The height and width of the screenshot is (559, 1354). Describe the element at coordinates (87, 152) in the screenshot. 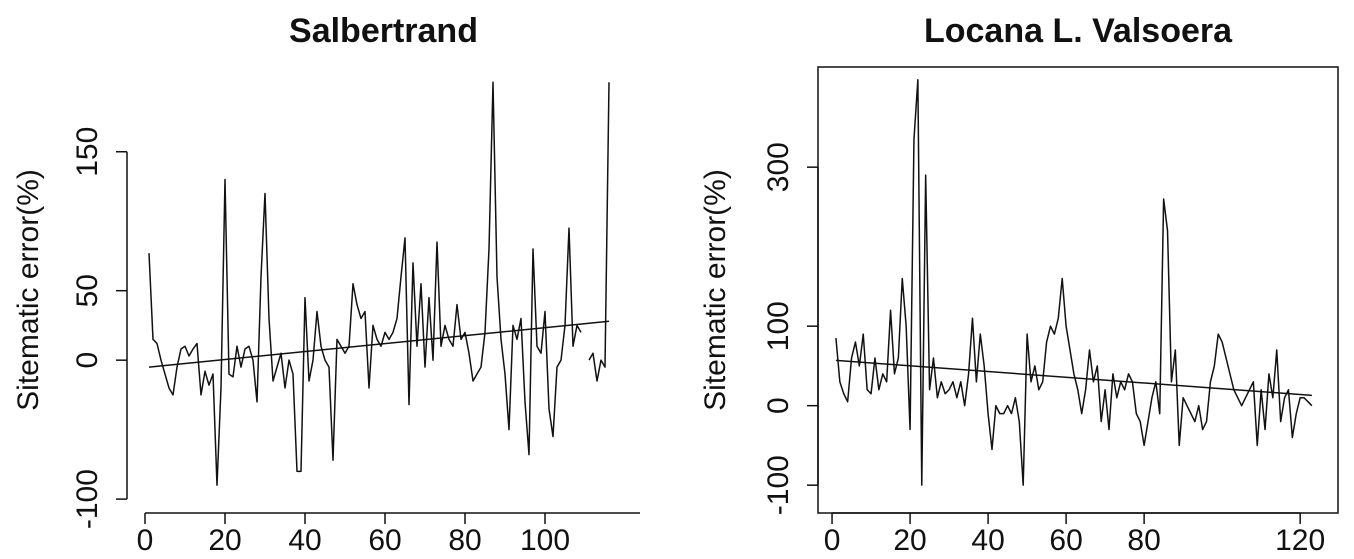

I see `y-tick-label: 150` at that location.